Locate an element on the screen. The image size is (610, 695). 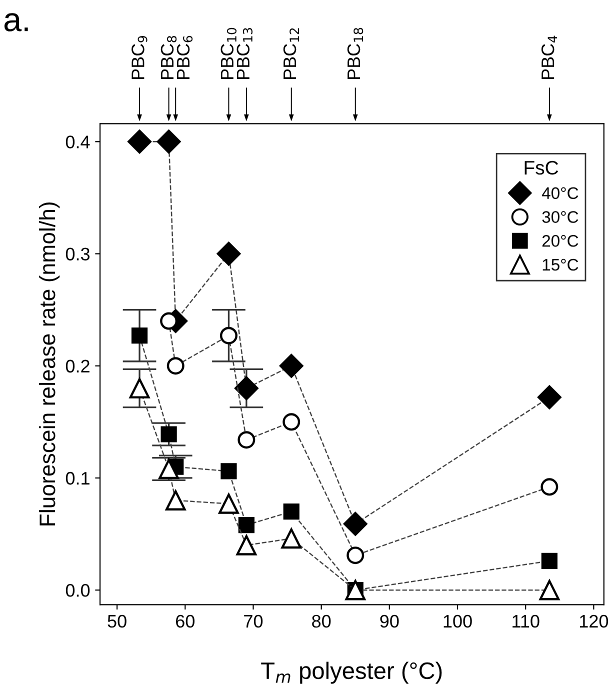
y-tick-label: 0.0 is located at coordinates (78, 590).